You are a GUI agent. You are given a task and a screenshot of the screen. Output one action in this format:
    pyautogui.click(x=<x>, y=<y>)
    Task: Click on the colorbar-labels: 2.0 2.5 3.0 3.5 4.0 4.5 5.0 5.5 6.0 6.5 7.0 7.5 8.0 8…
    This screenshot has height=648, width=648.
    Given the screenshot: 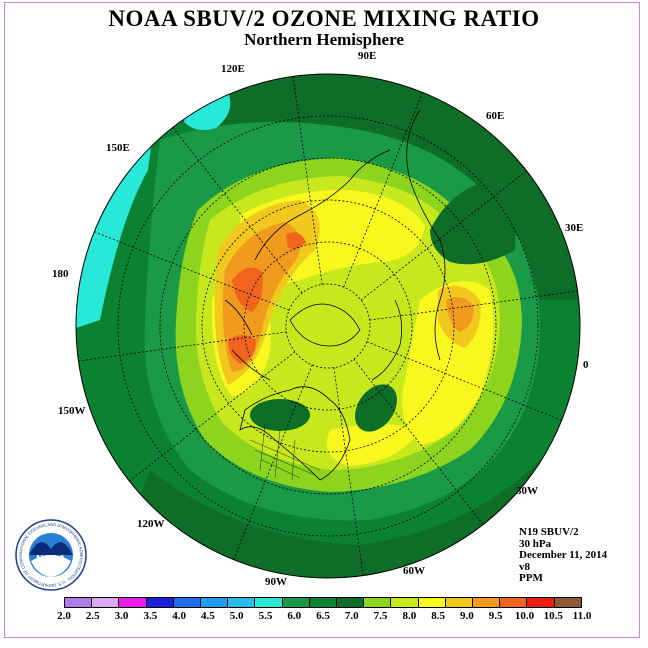 What is the action you would take?
    pyautogui.click(x=324, y=617)
    